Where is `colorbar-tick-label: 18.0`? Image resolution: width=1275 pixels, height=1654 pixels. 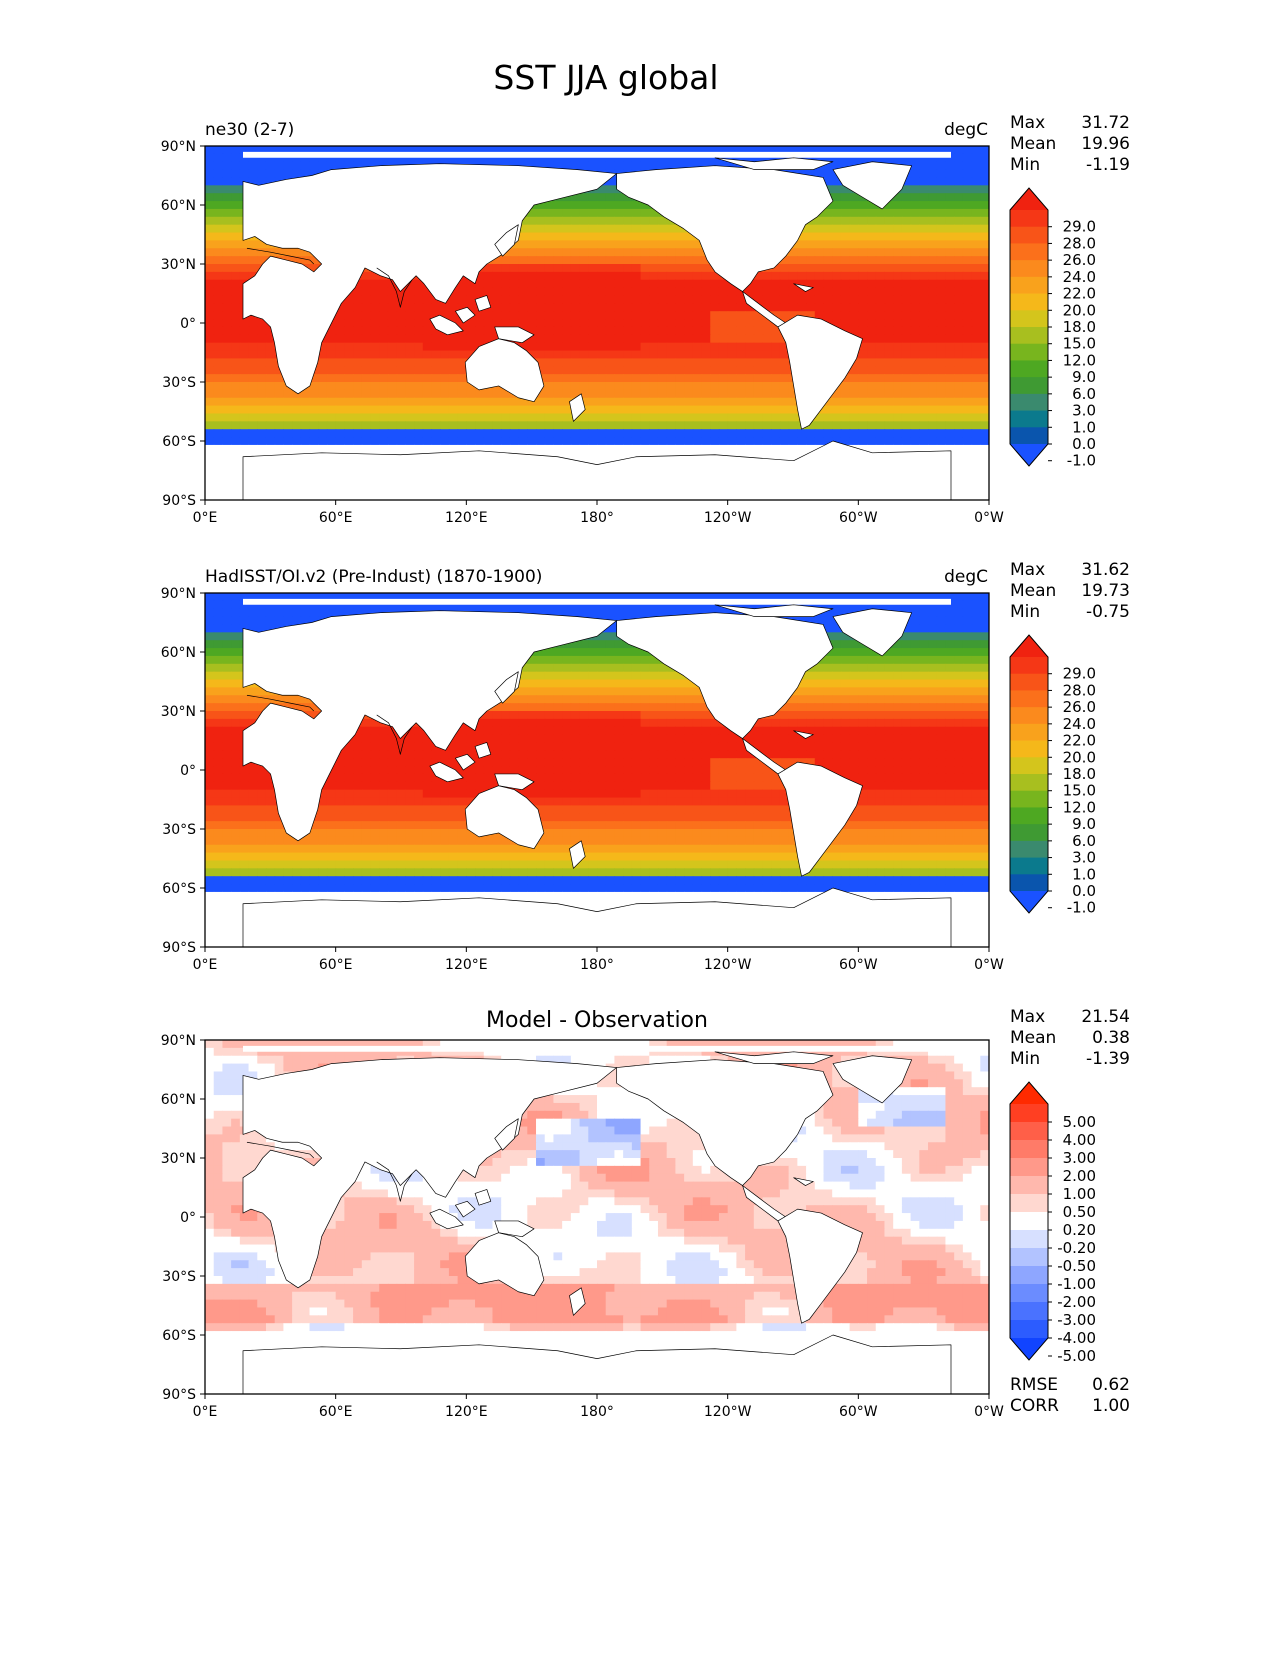
colorbar-tick-label: 18.0 is located at coordinates (1079, 774).